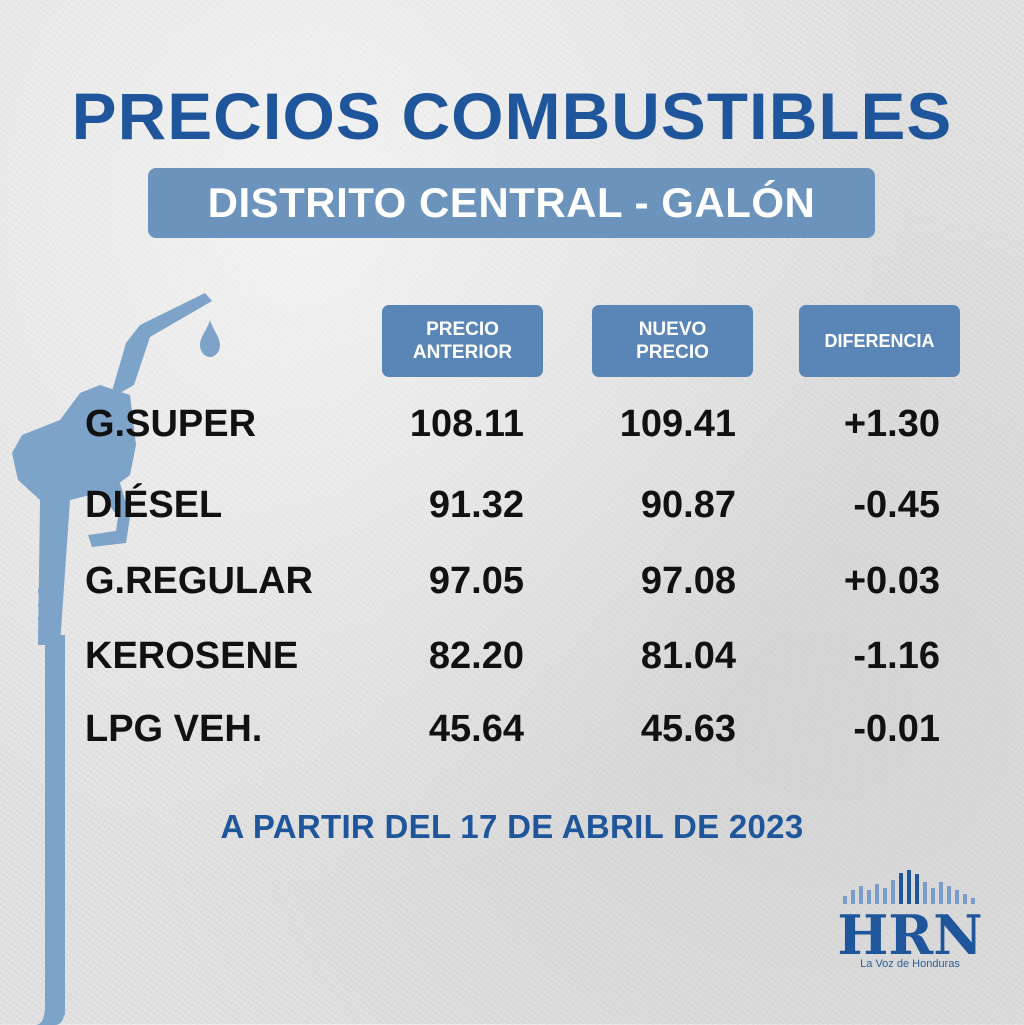  I want to click on price-difference: -1.16, so click(896, 656).